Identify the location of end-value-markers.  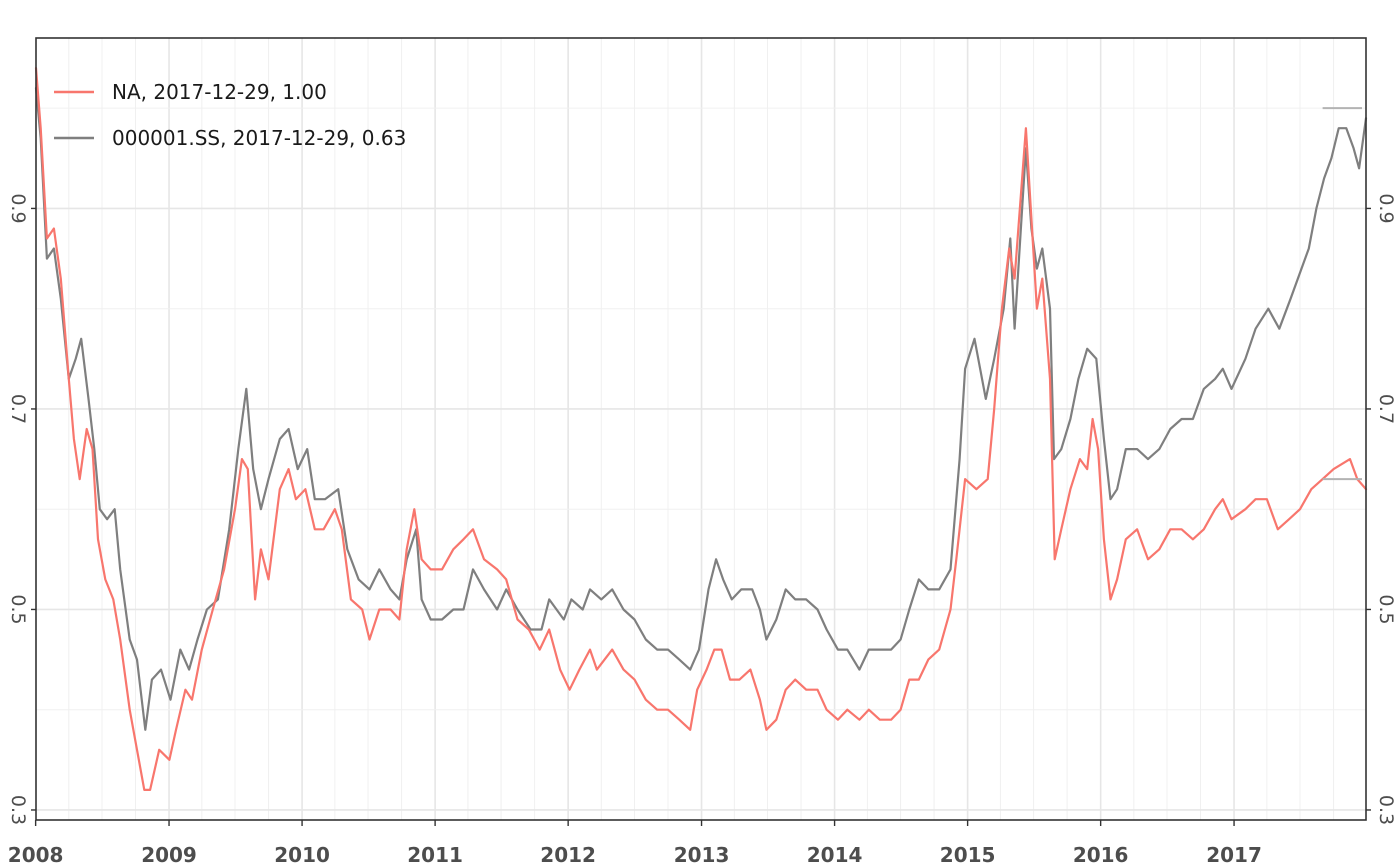
(1342, 294).